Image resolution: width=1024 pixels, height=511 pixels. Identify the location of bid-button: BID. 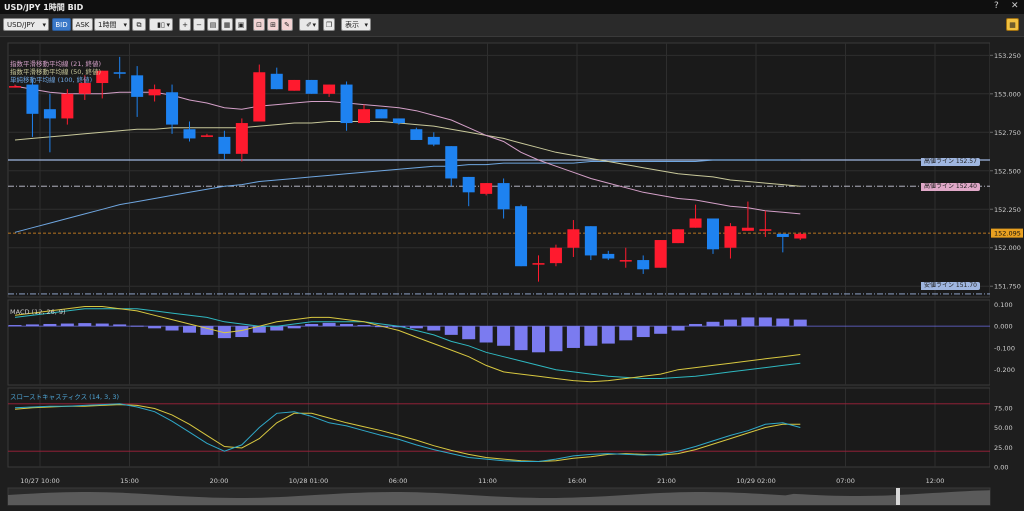
(61, 24).